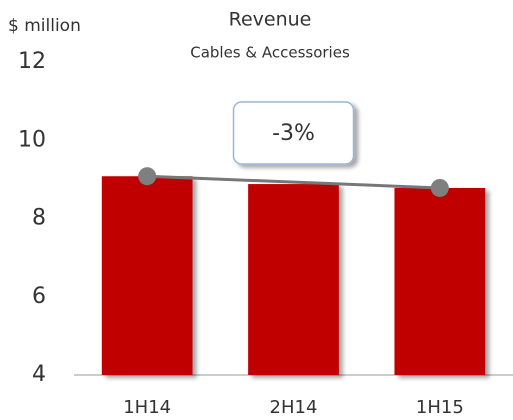 The image size is (513, 420). What do you see at coordinates (270, 20) in the screenshot?
I see `chart-title: Revenue` at bounding box center [270, 20].